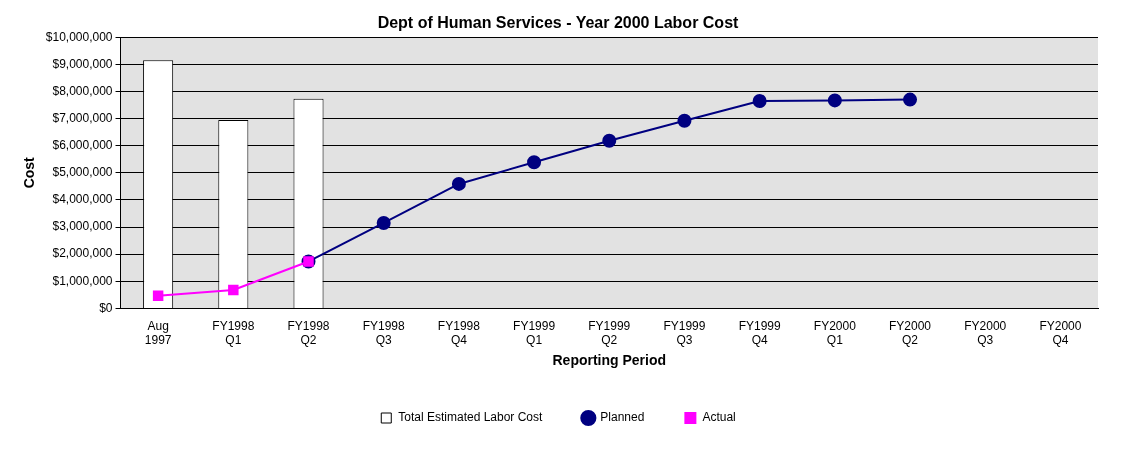 The image size is (1132, 450). Describe the element at coordinates (384, 333) in the screenshot. I see `x-tick-label: FY1998 Q3` at that location.